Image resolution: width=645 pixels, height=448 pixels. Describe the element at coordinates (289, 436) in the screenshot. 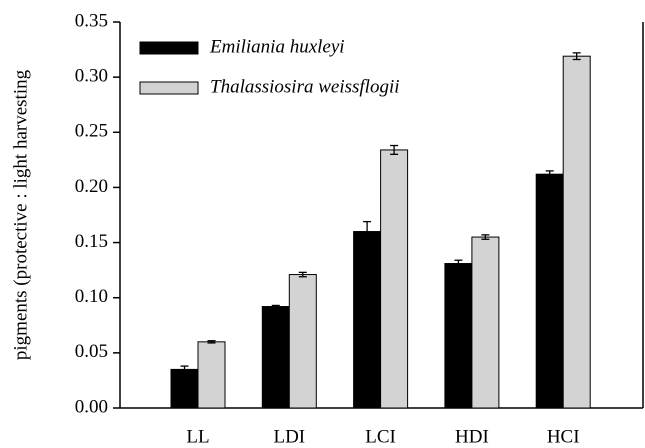

I see `x-tick-label: LDI` at that location.